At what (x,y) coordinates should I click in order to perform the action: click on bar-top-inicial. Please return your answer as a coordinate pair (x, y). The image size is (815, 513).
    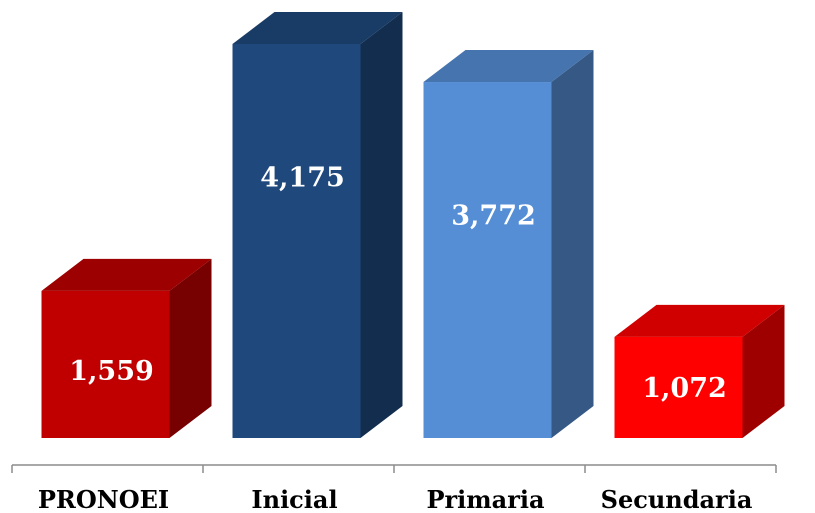
    Looking at the image, I should click on (317, 28).